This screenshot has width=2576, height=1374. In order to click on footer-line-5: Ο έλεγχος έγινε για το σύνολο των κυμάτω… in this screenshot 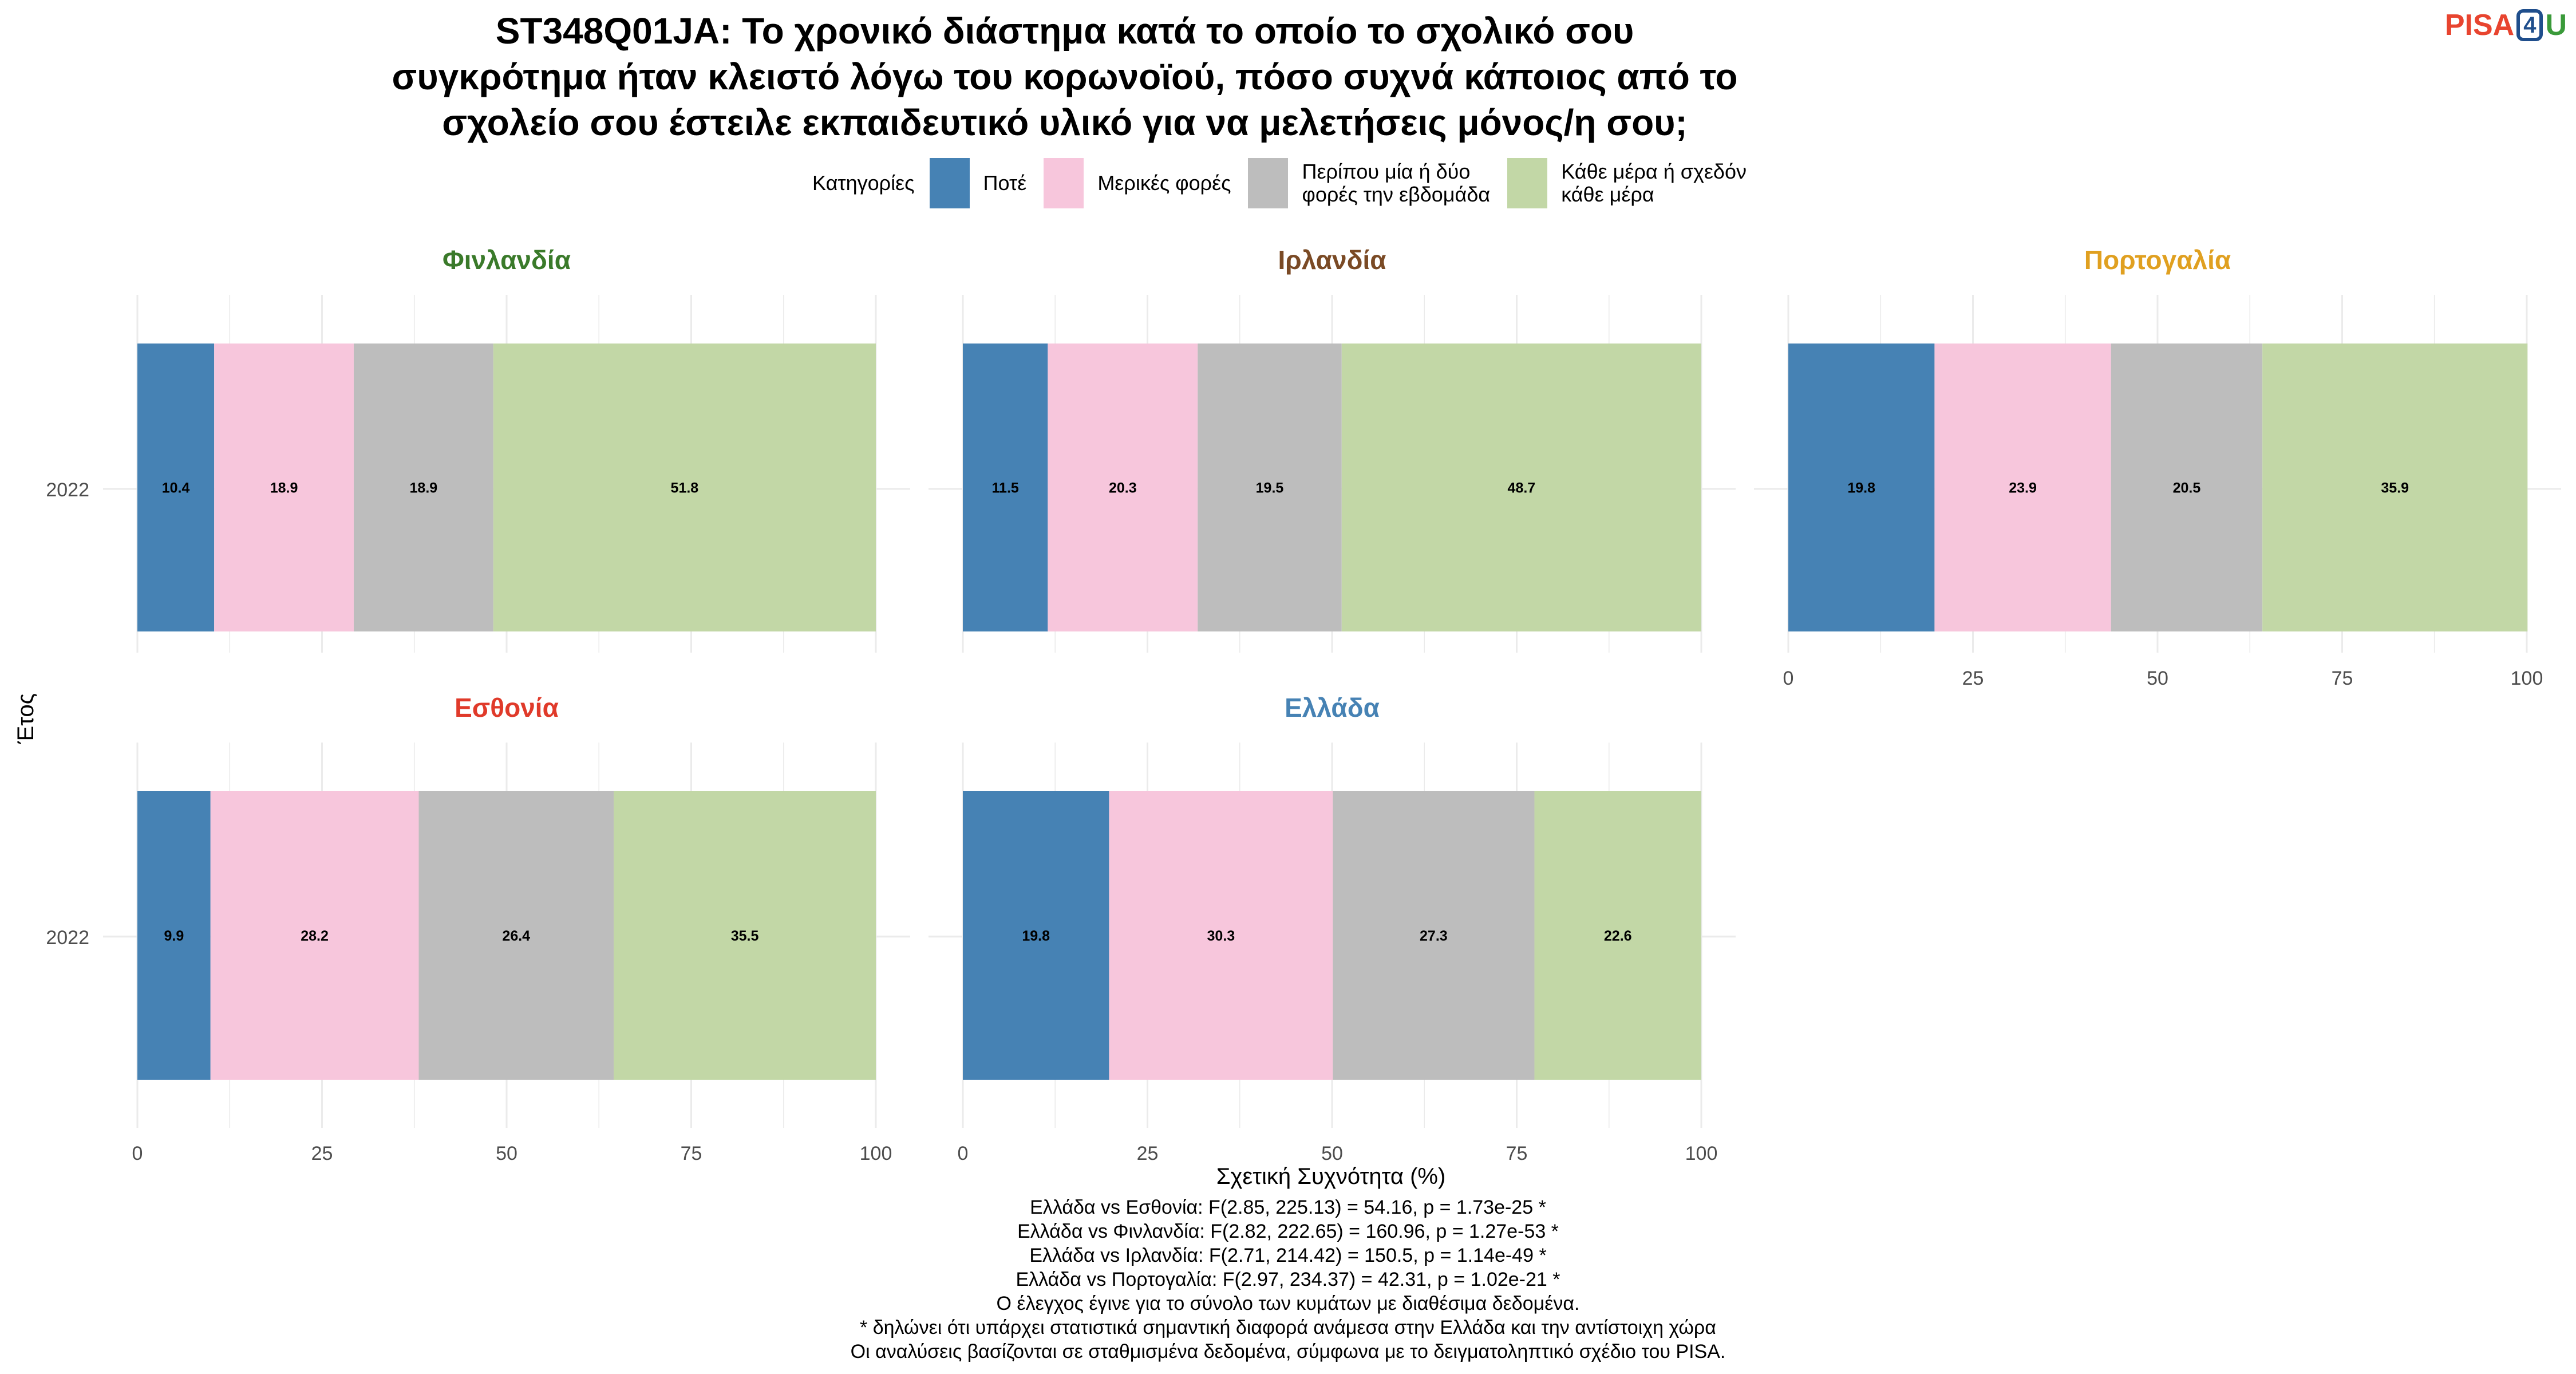, I will do `click(1288, 1303)`.